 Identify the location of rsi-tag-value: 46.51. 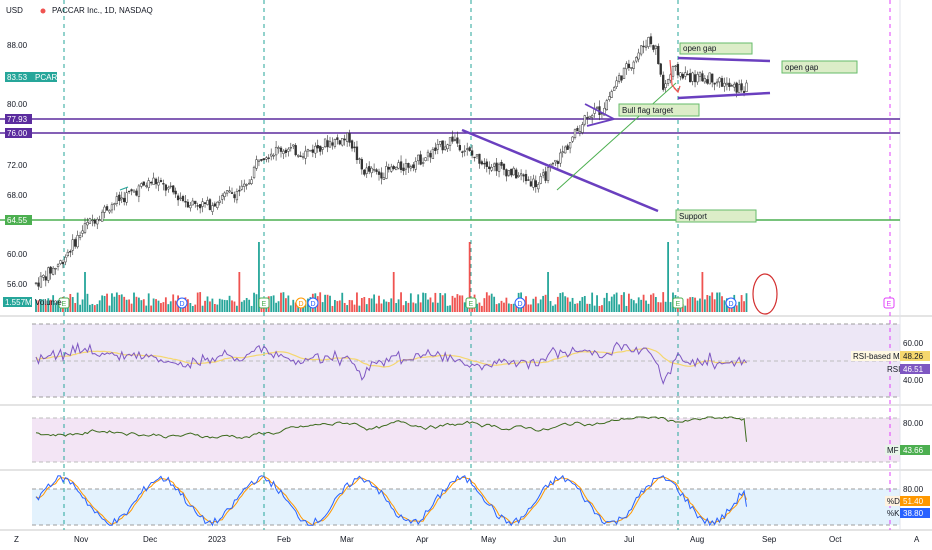
(913, 369).